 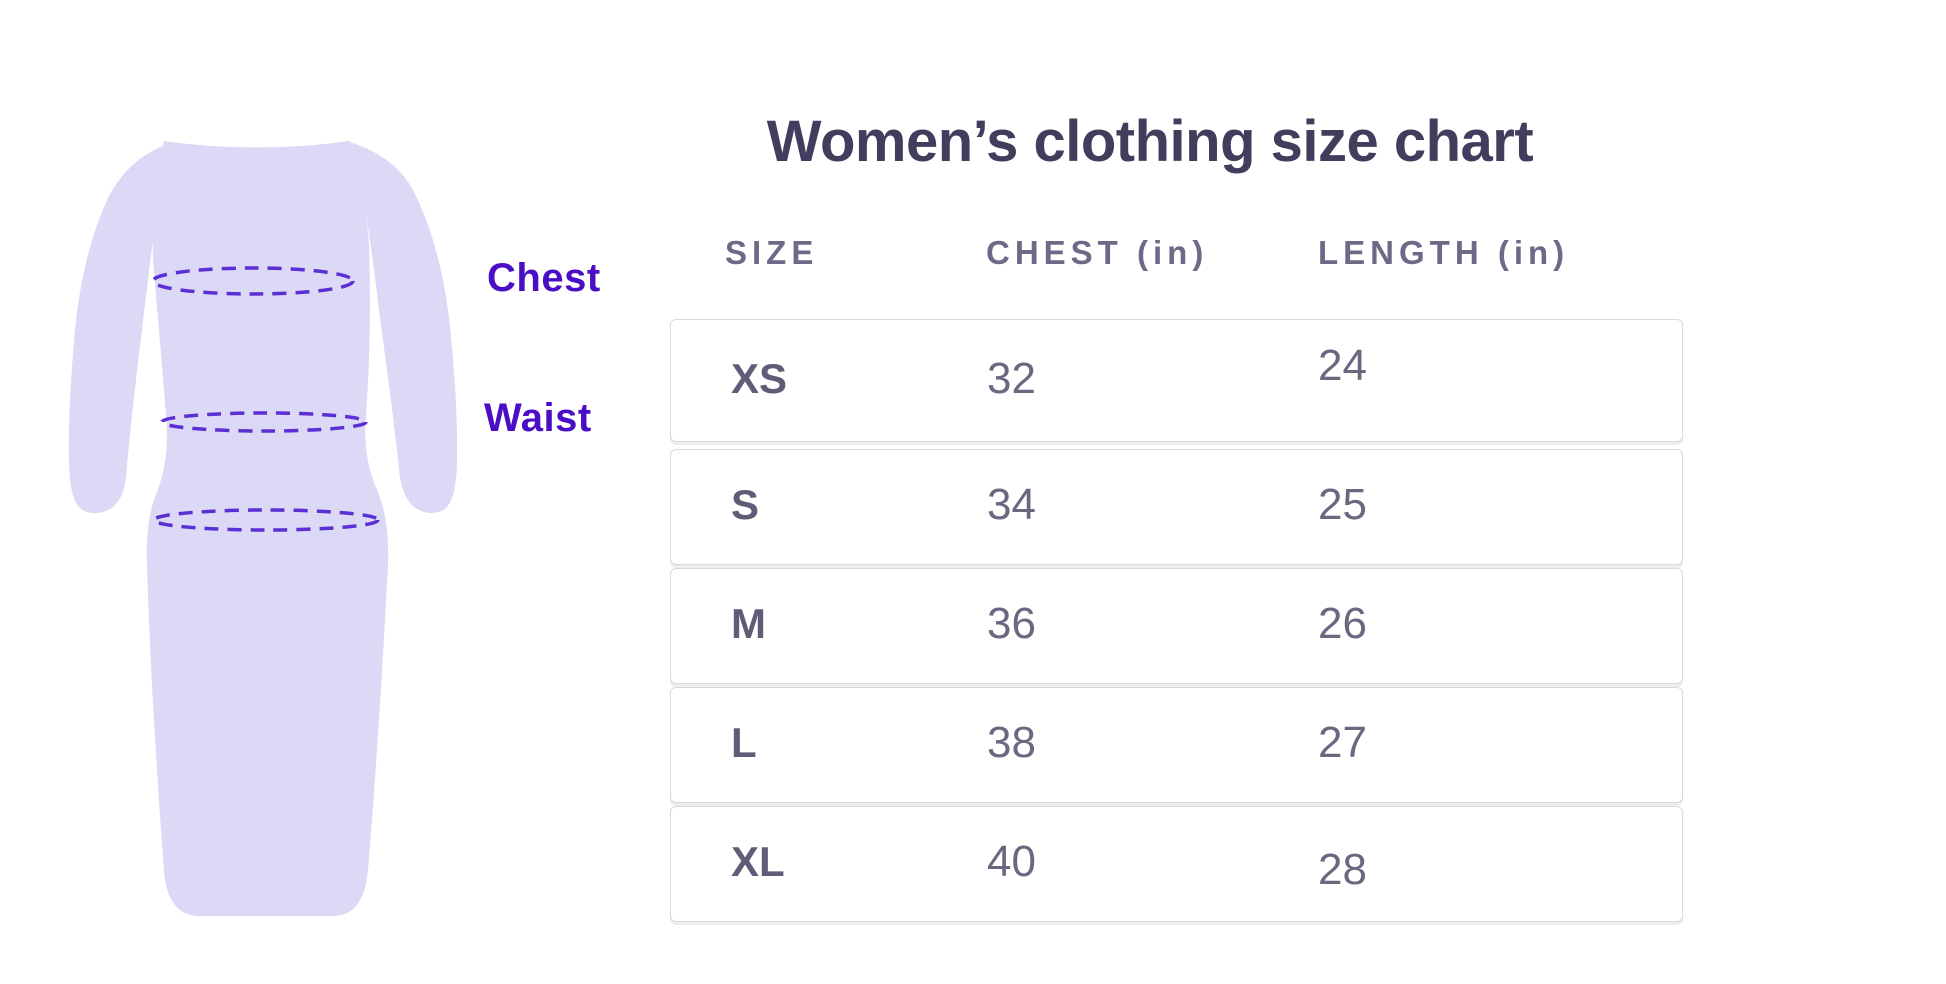 What do you see at coordinates (1176, 745) in the screenshot?
I see `table-row: L 38 27` at bounding box center [1176, 745].